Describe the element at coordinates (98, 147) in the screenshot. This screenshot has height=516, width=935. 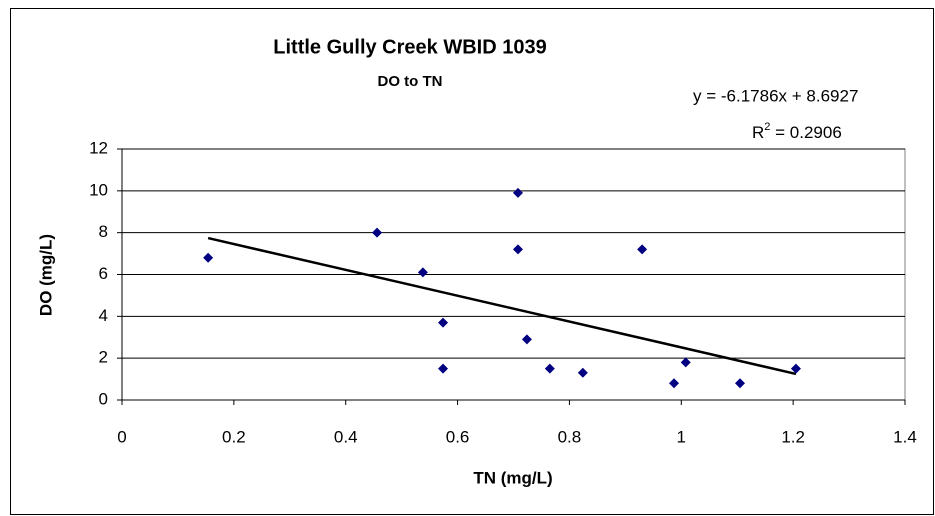
I see `y-tick-label: 12` at that location.